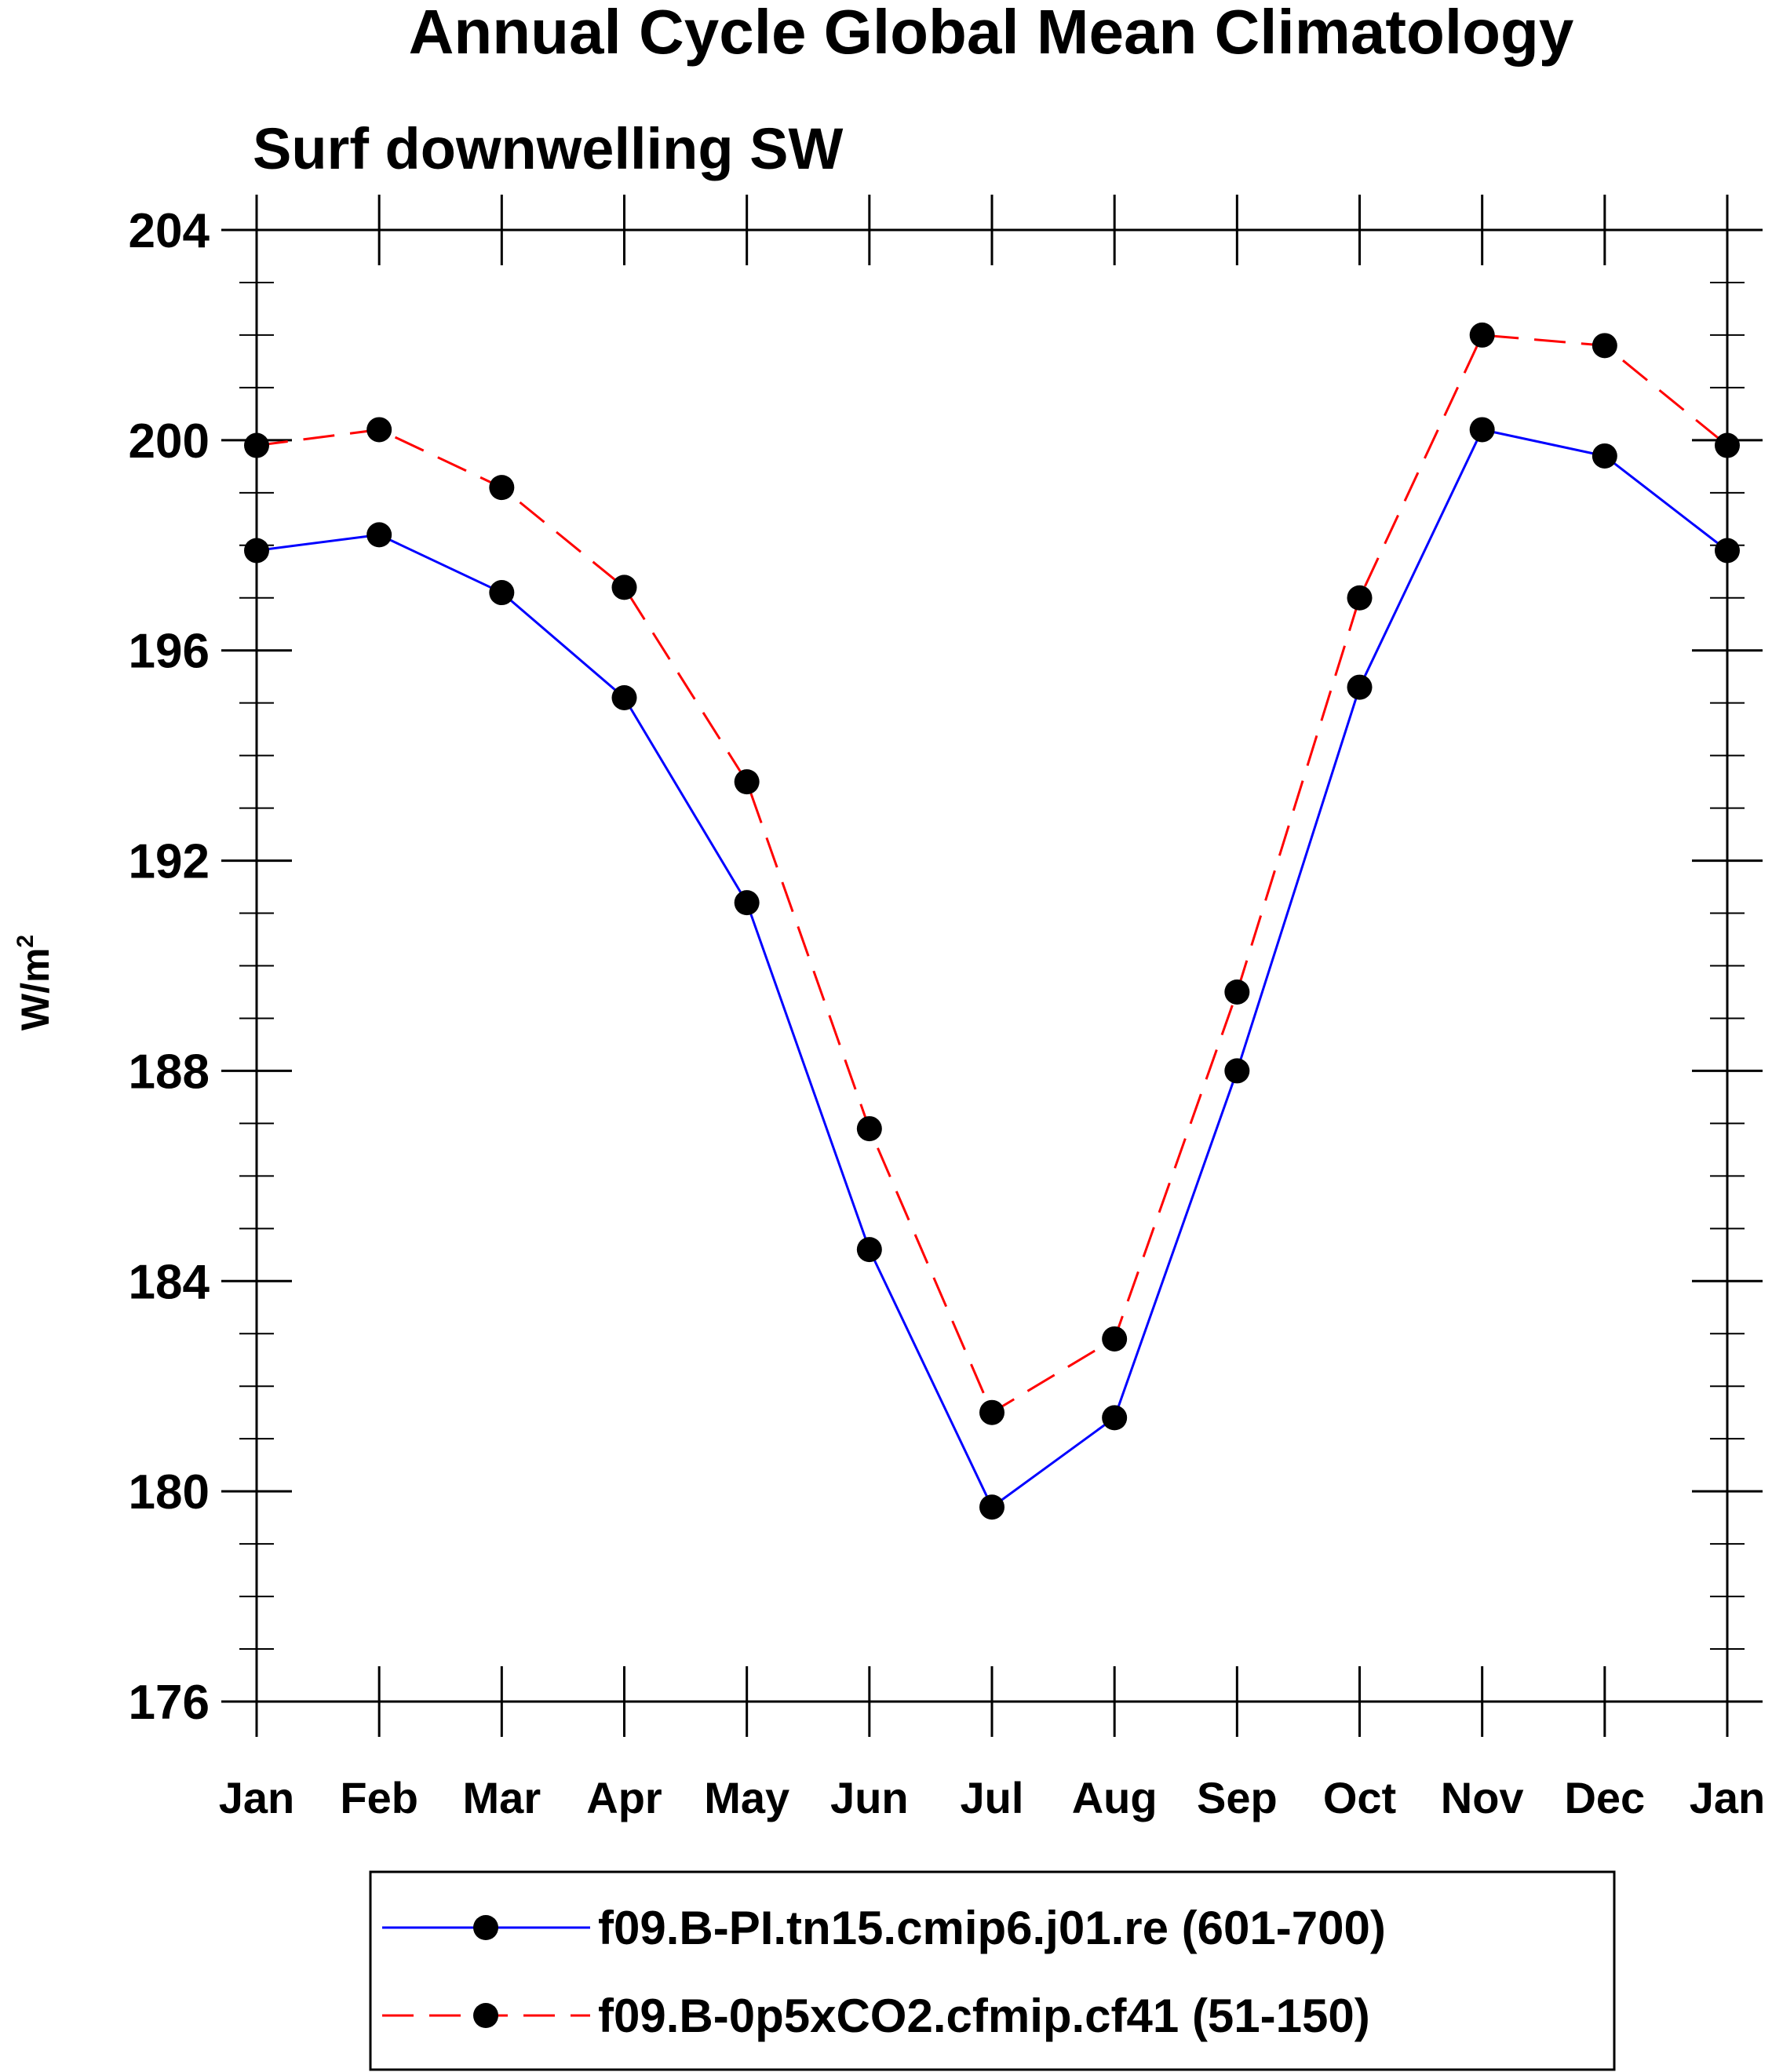  I want to click on legend-label-2: f09.B-0p5xCO2.cfmip.cf41 (51-150), so click(984, 2016).